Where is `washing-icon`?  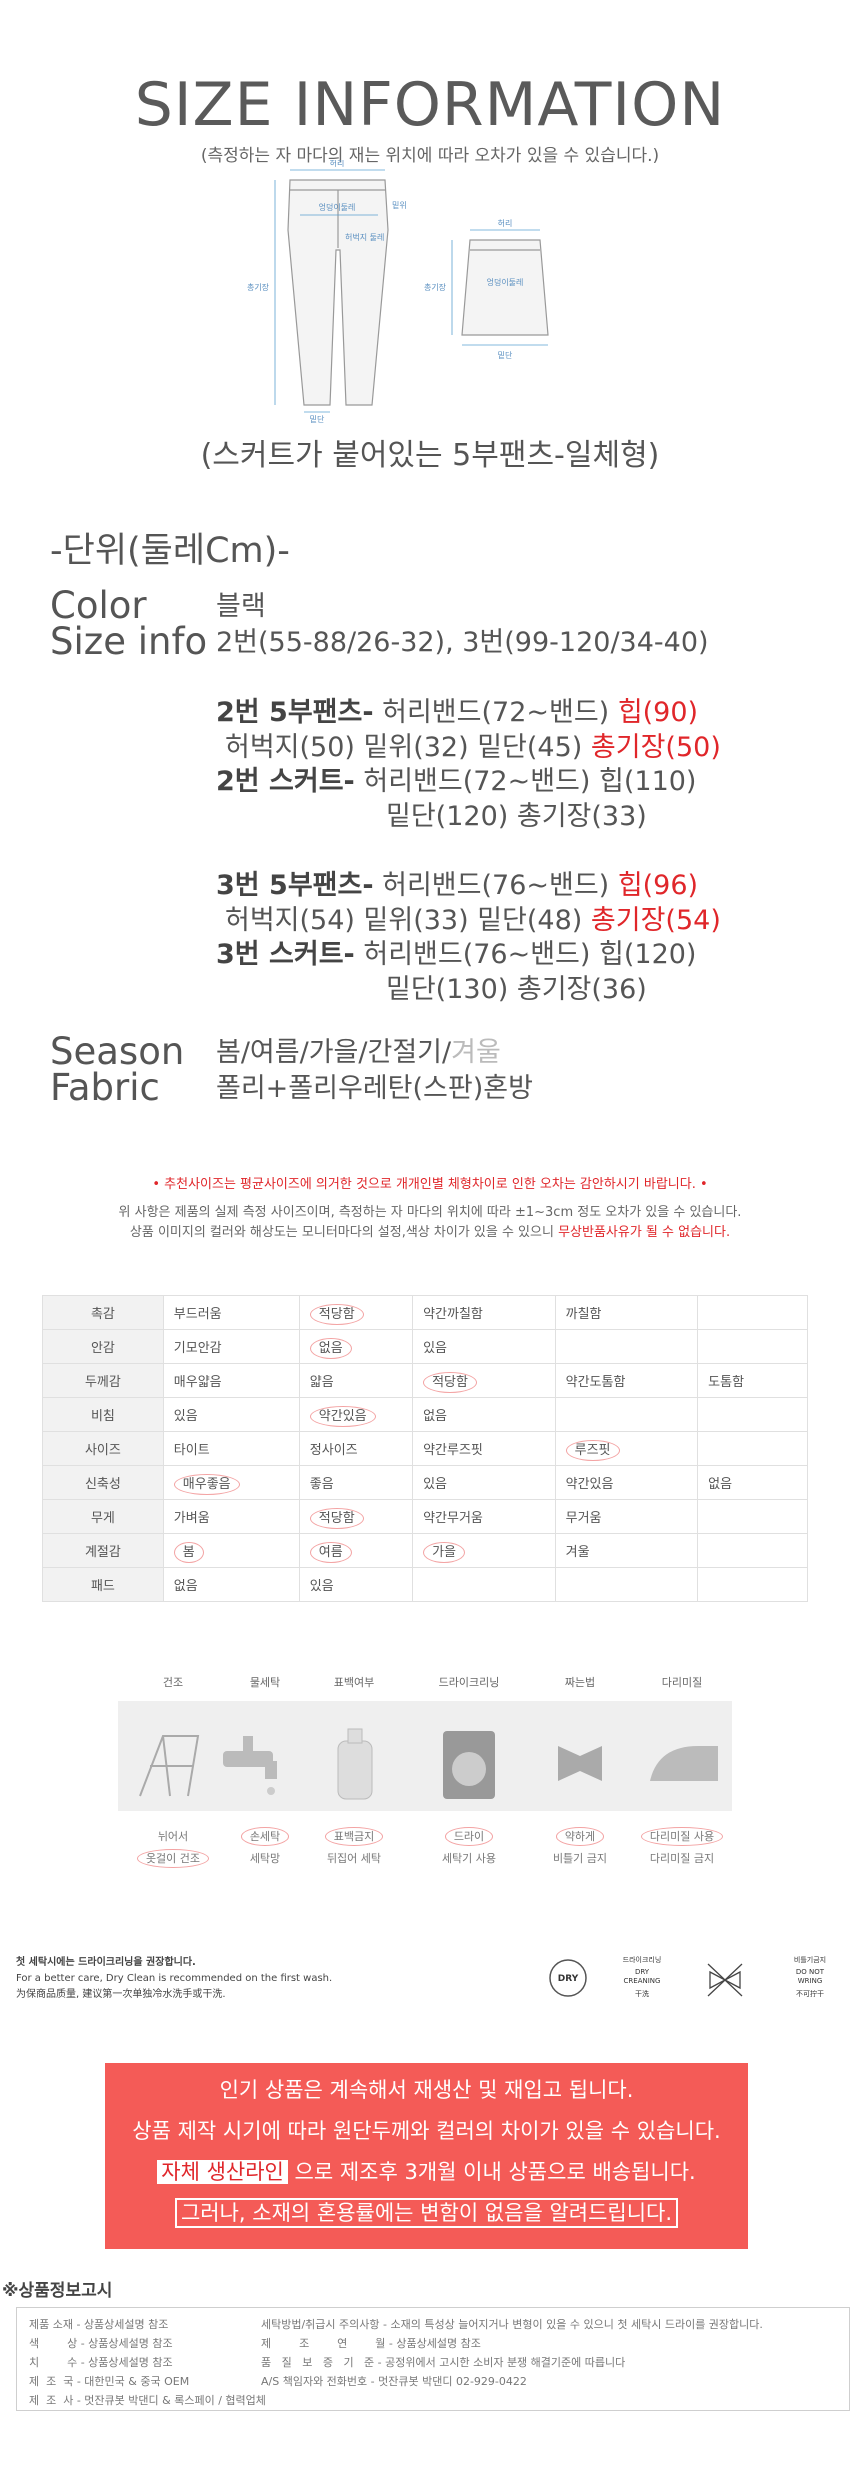
washing-icon is located at coordinates (250, 1765).